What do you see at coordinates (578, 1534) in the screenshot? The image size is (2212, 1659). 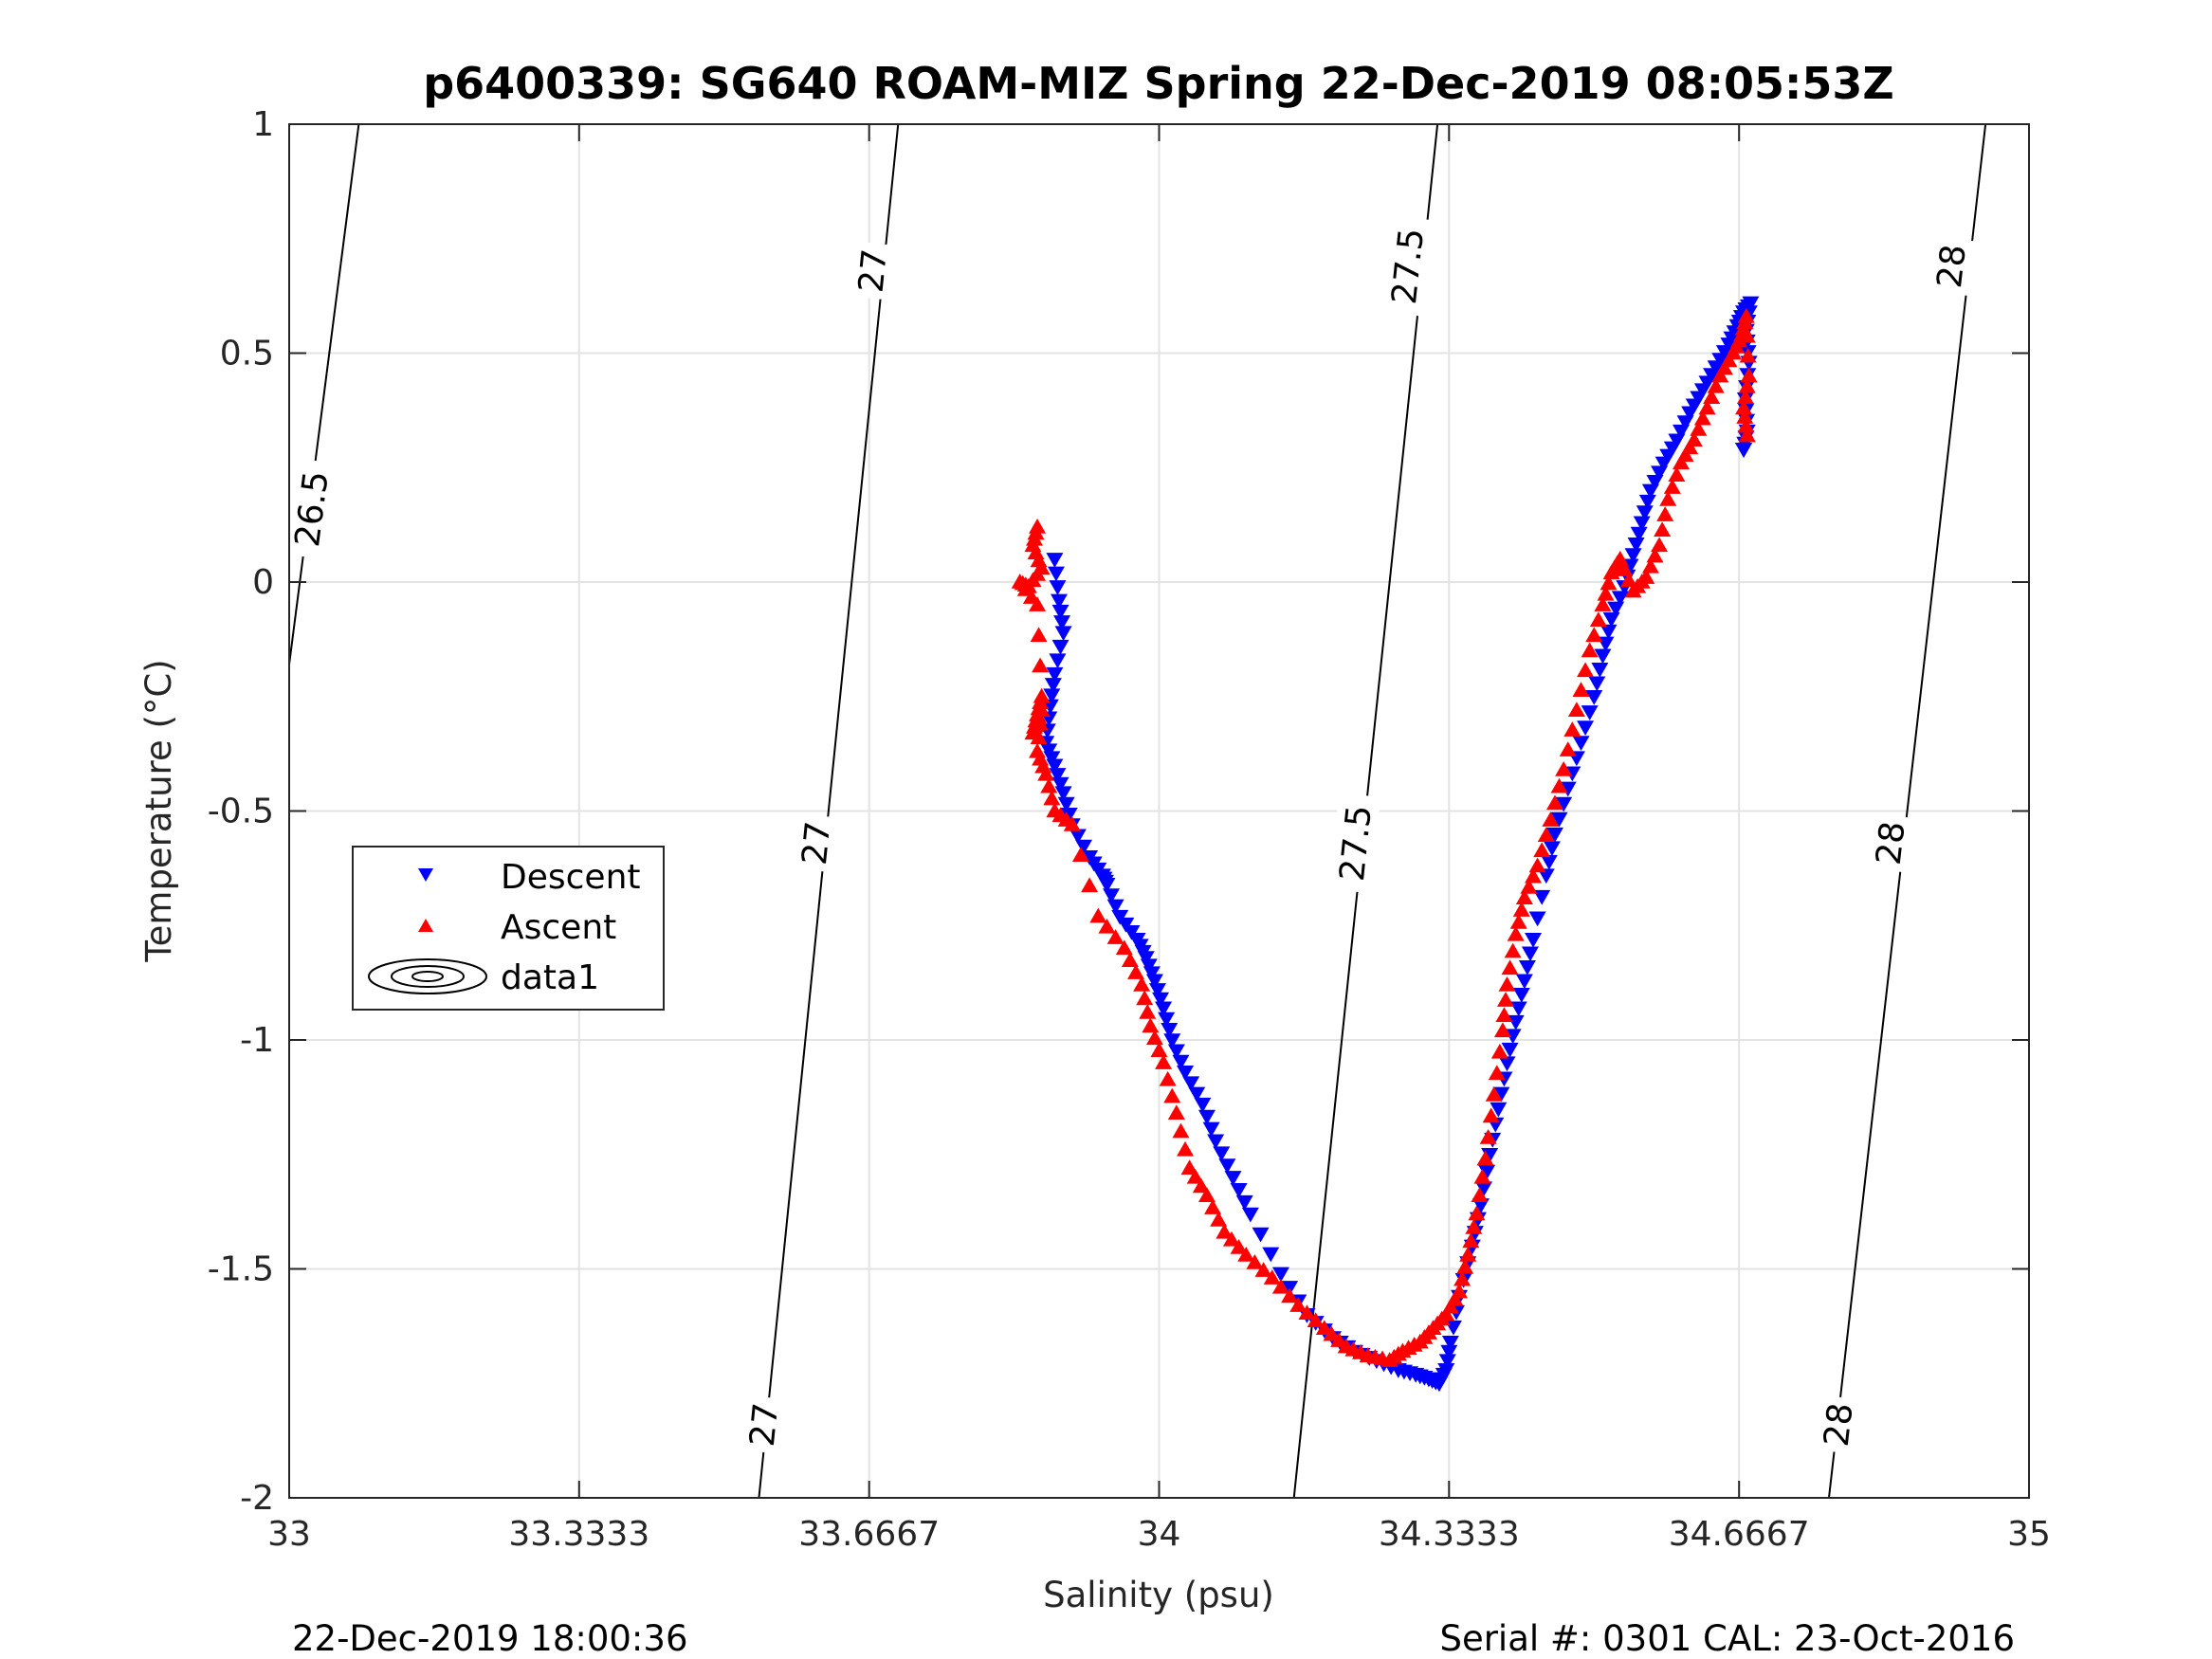 I see `x-tick-label: 33.3333` at bounding box center [578, 1534].